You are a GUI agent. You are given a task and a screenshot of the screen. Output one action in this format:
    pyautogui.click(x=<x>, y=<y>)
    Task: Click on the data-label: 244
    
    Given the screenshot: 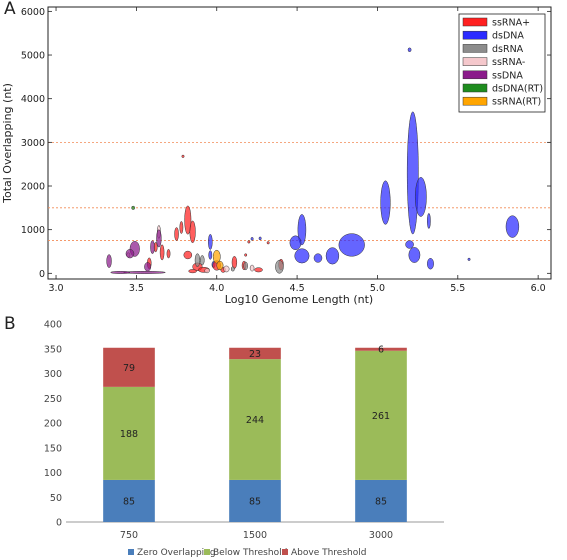 What is the action you would take?
    pyautogui.click(x=255, y=420)
    